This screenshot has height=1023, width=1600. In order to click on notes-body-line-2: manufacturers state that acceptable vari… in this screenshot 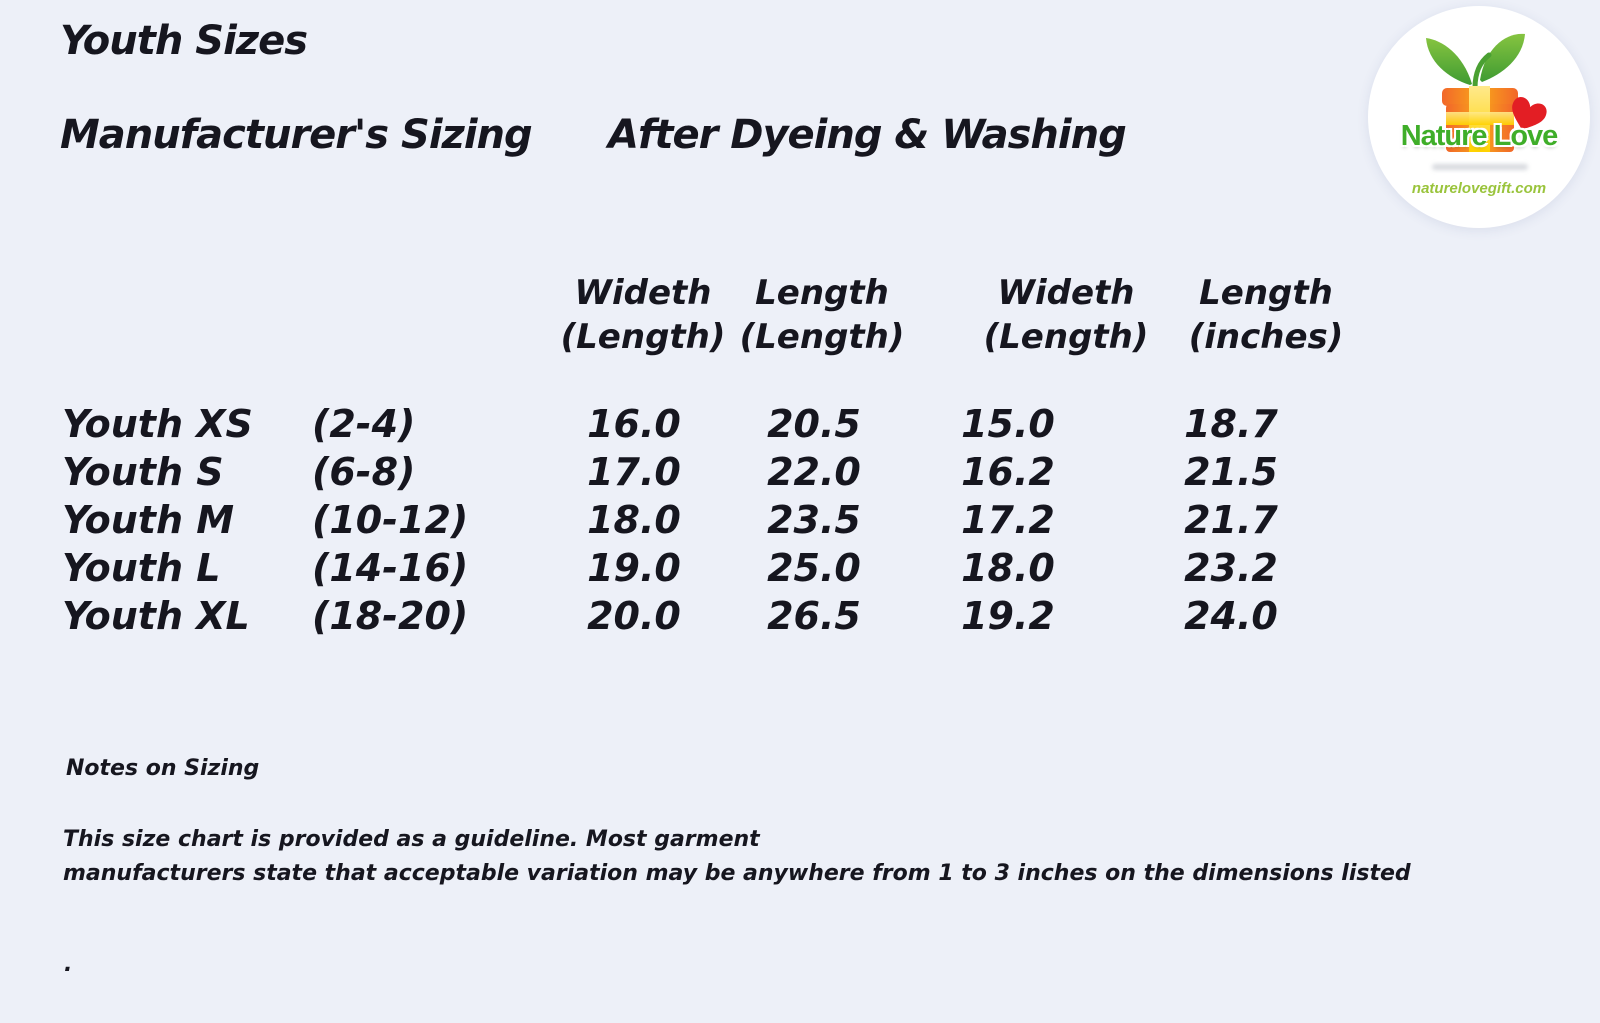, I will do `click(737, 873)`.